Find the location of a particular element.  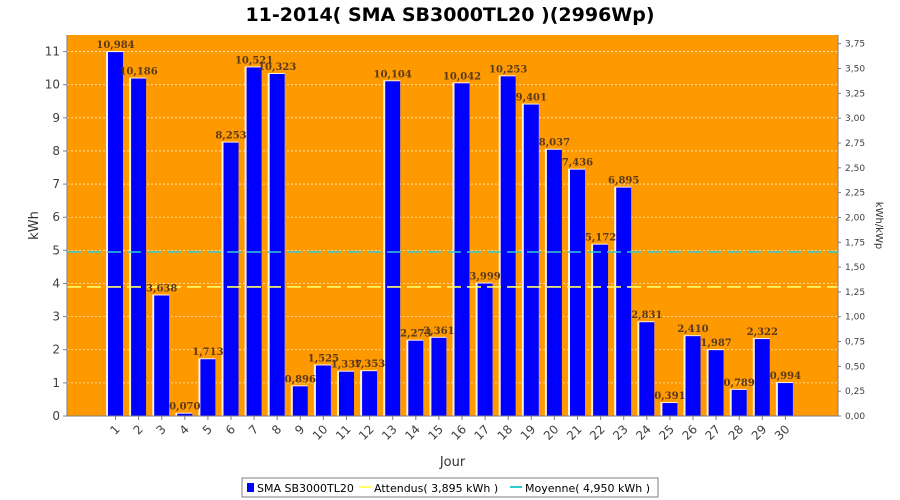

y-right-tick-label: 2,75 is located at coordinates (855, 144).